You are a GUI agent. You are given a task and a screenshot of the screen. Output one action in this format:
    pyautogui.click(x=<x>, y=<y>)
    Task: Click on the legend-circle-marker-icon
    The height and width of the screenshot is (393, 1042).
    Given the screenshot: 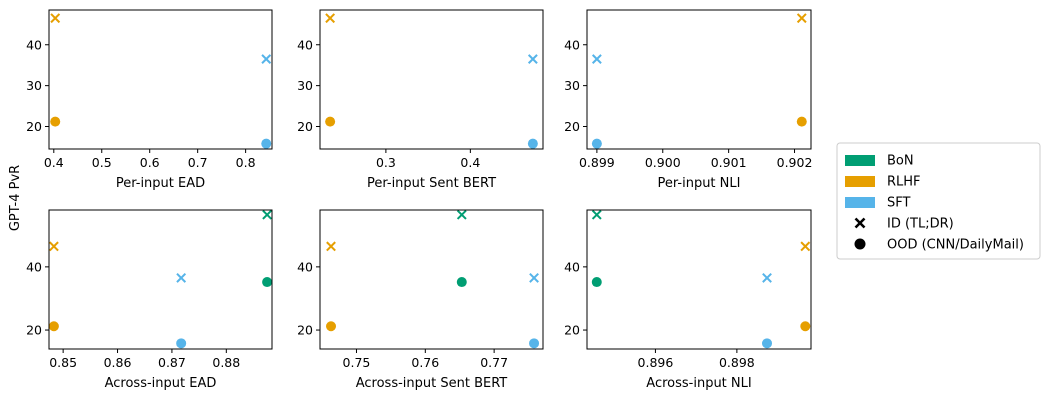 What is the action you would take?
    pyautogui.click(x=860, y=244)
    